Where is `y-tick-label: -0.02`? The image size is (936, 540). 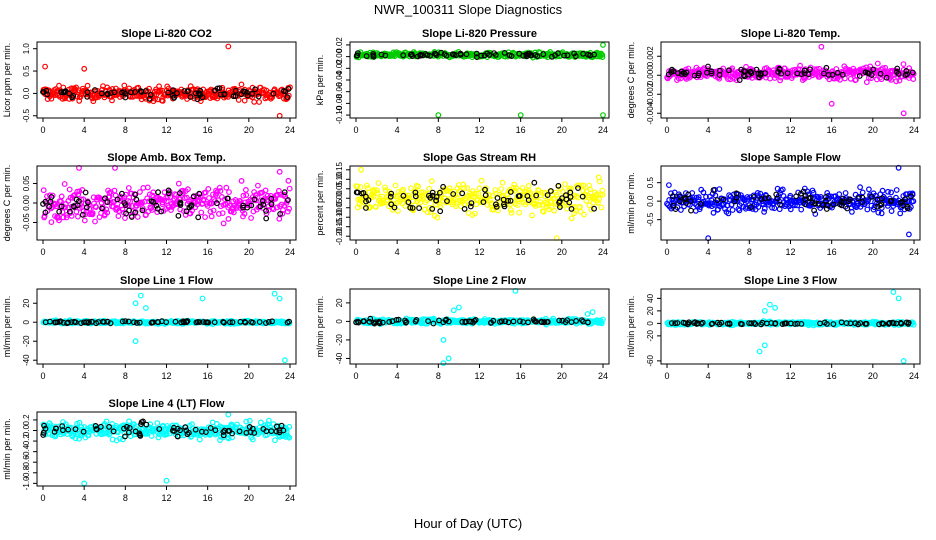 y-tick-label: -0.02 is located at coordinates (339, 68).